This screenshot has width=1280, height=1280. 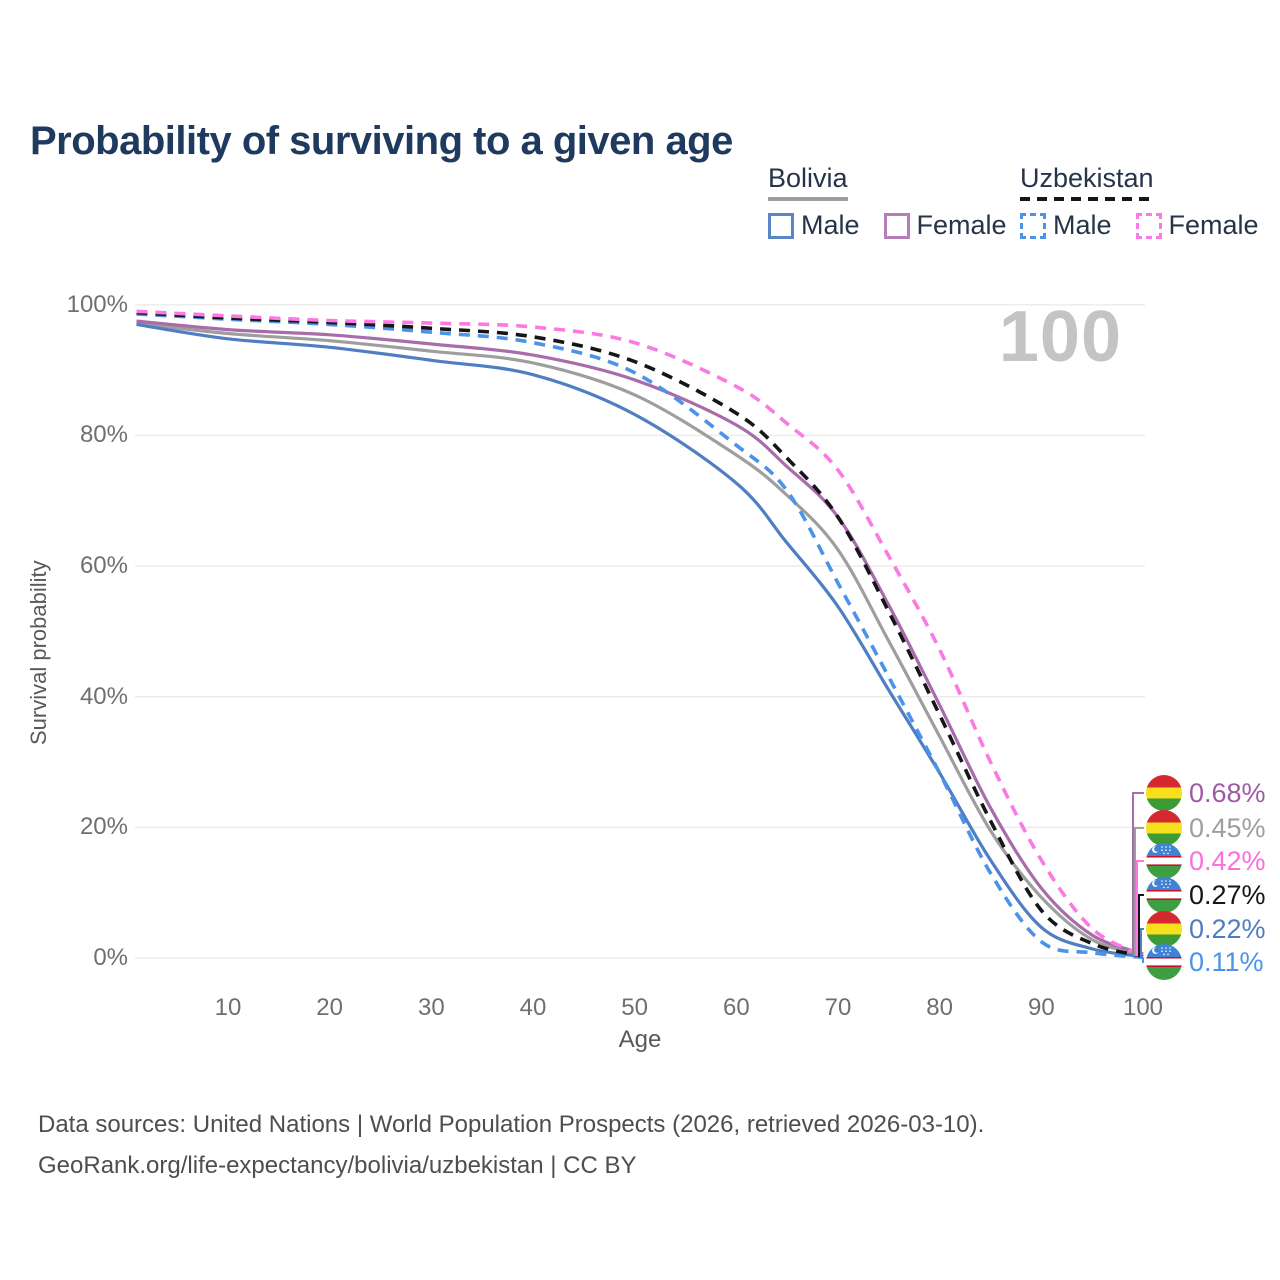 I want to click on legend-underline-bolivia, so click(x=808, y=199).